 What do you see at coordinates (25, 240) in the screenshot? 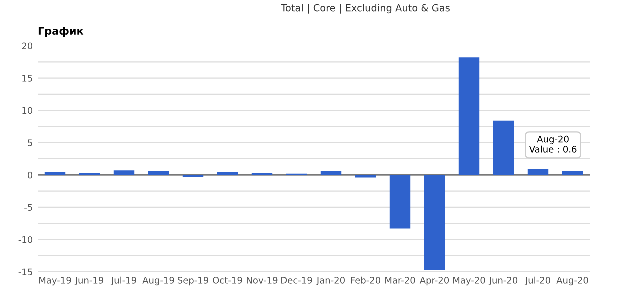
I see `y-tick-label: -10` at bounding box center [25, 240].